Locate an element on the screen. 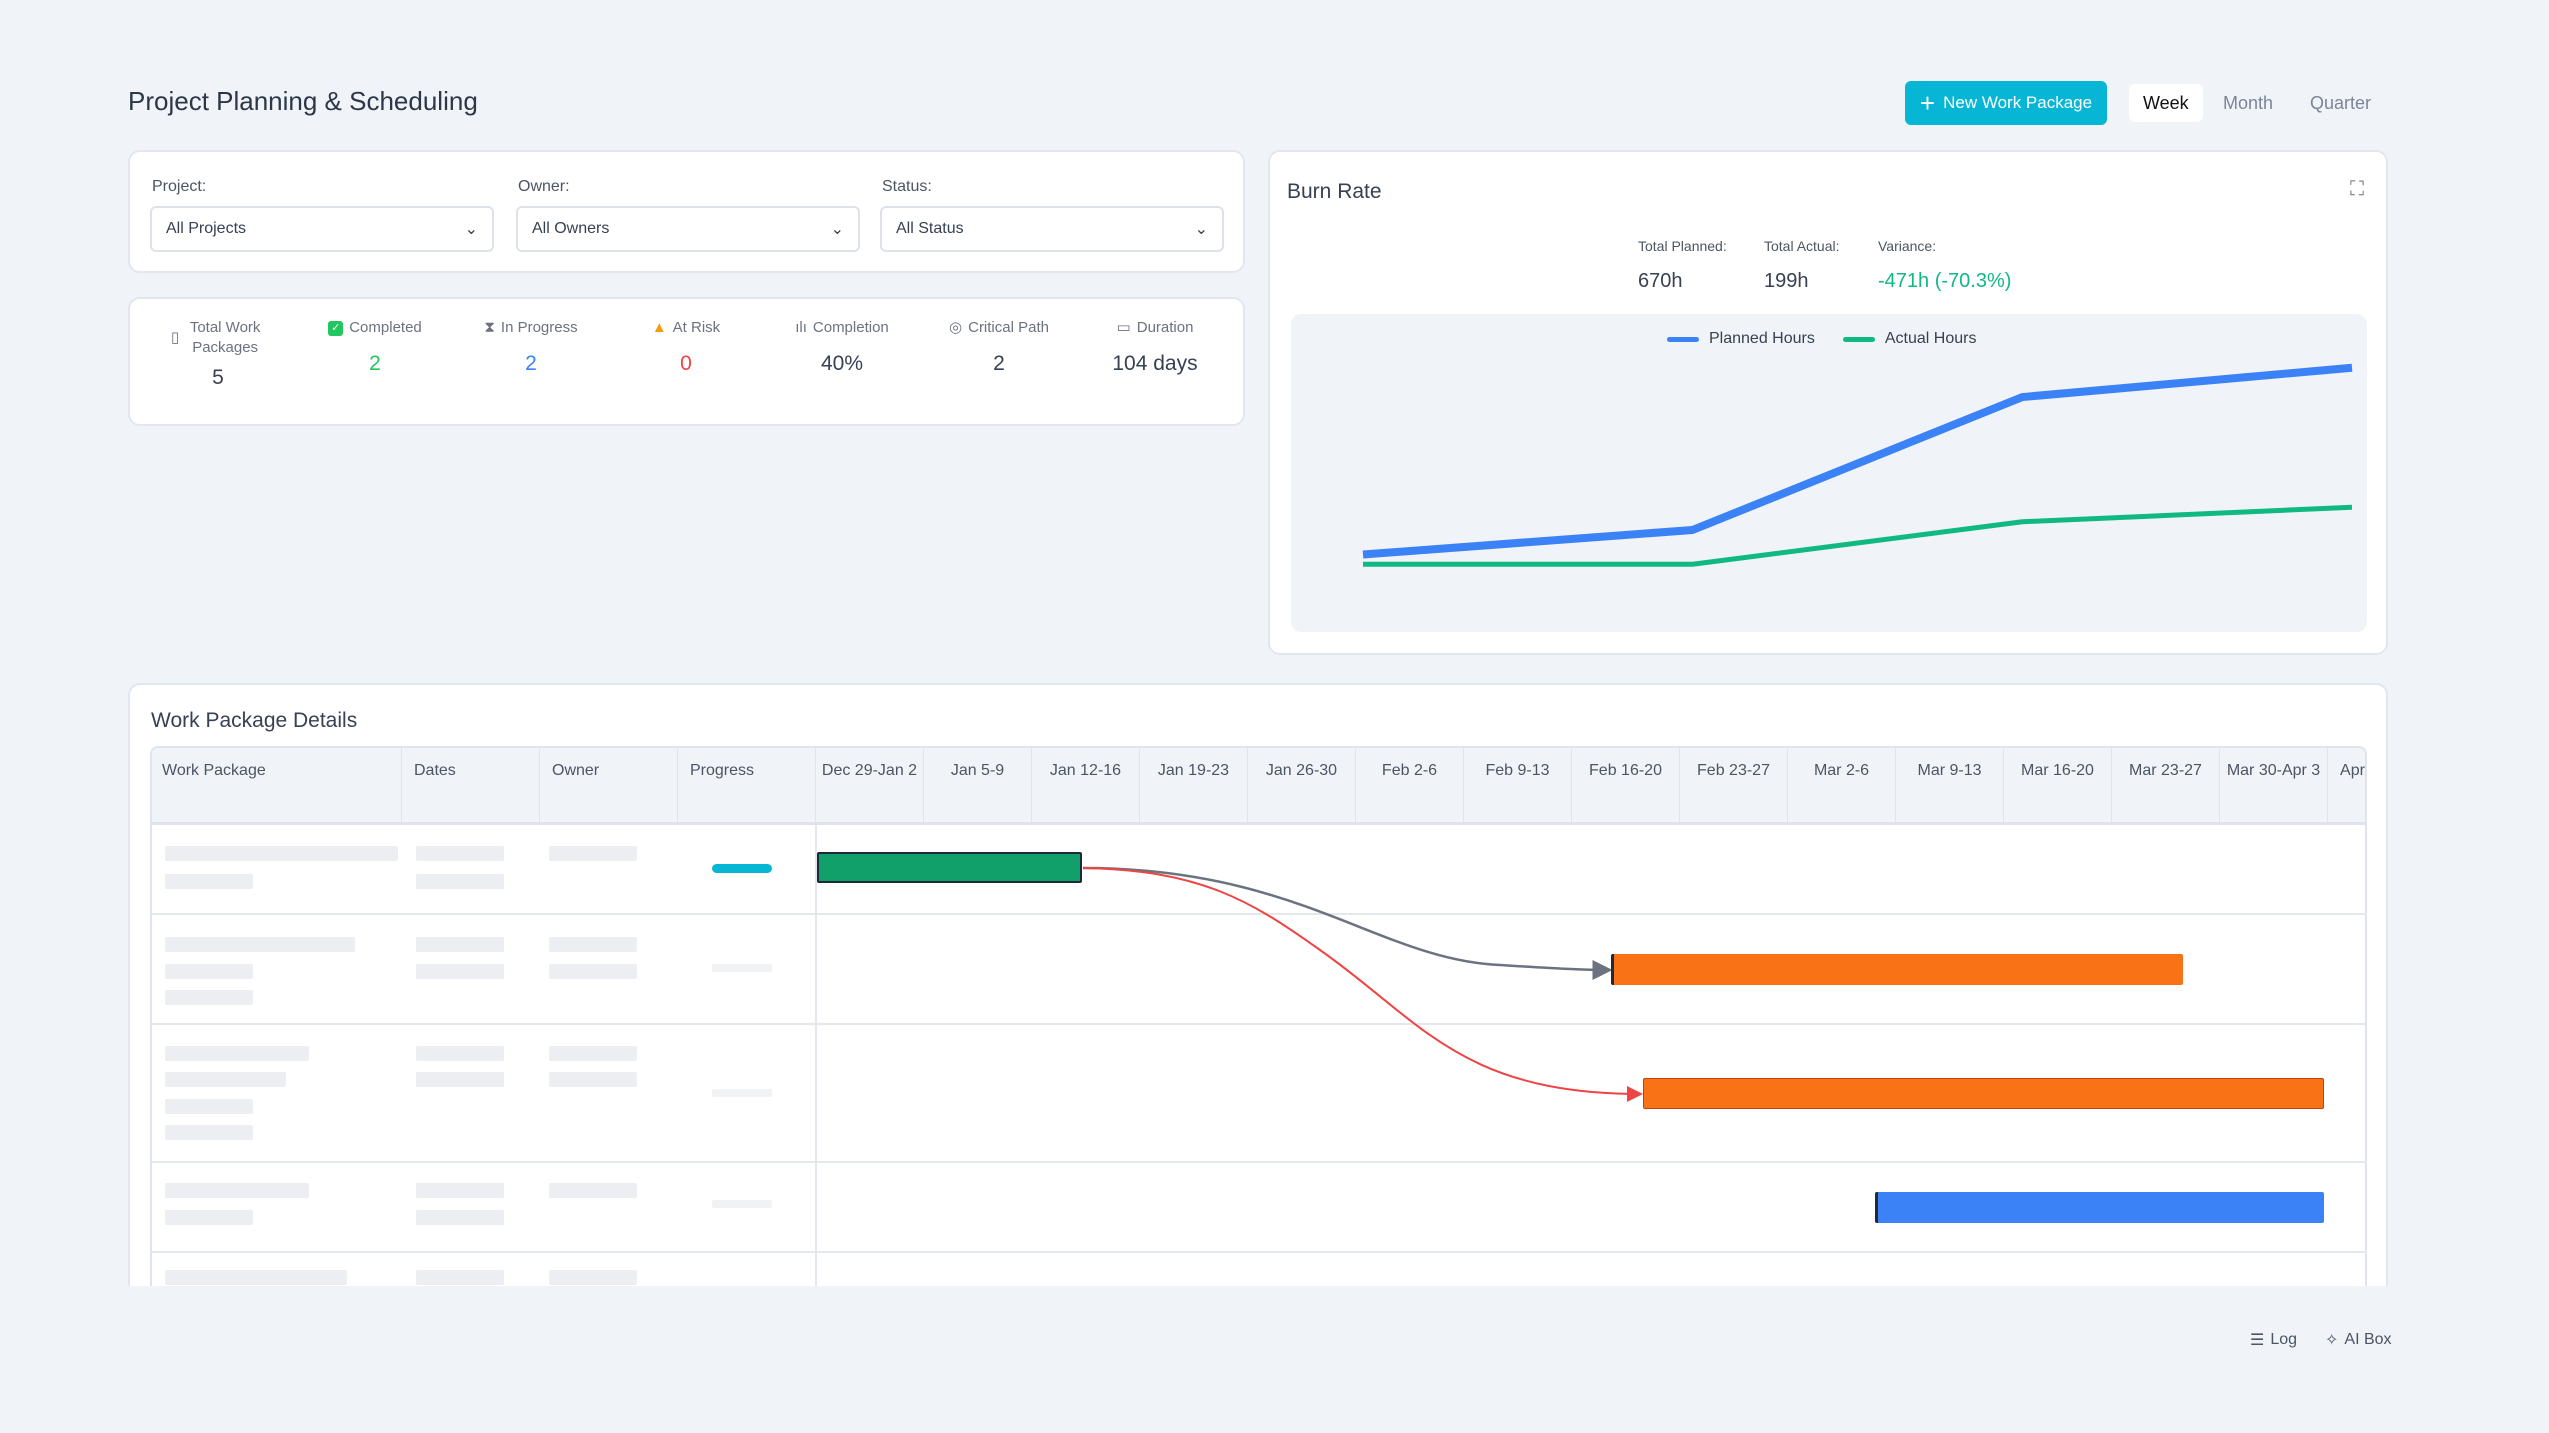 The width and height of the screenshot is (2549, 1433). legend-planned: Planned Hours is located at coordinates (1741, 339).